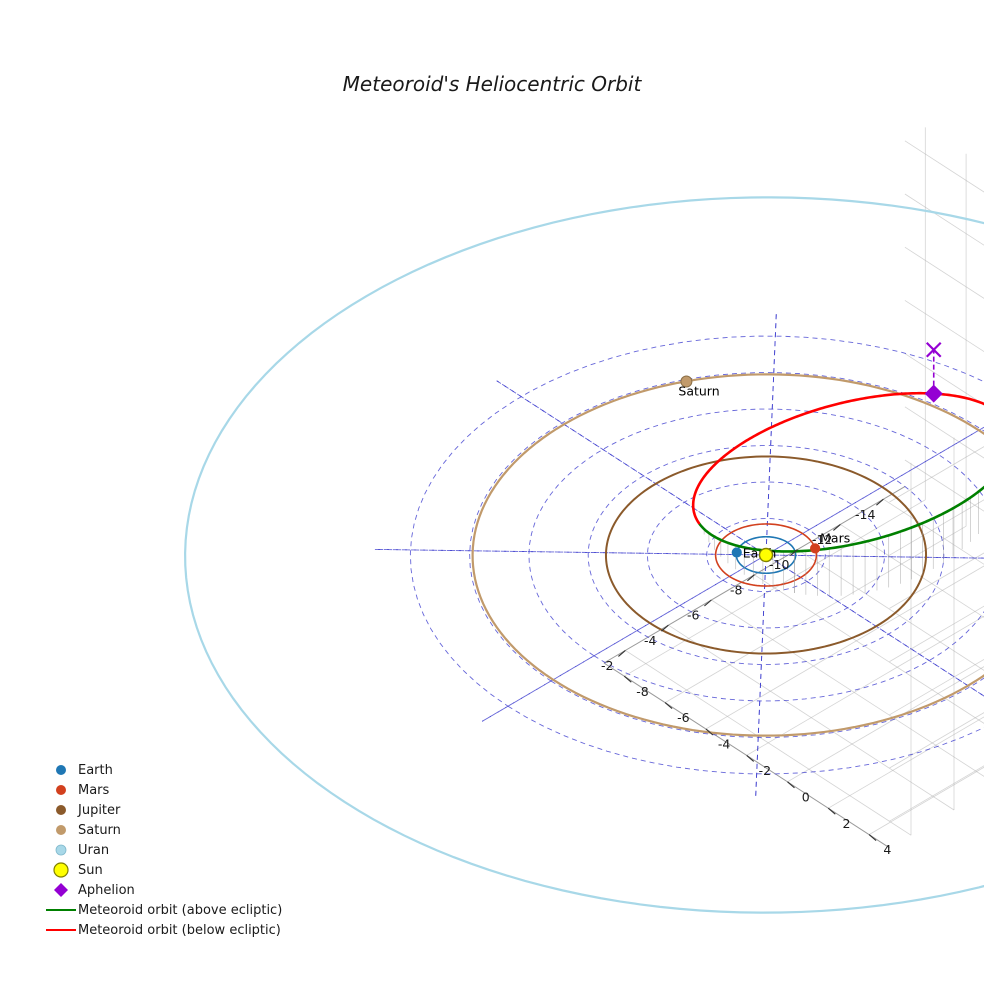 This screenshot has height=984, width=984. Describe the element at coordinates (61, 890) in the screenshot. I see `diamond-marker-icon` at that location.